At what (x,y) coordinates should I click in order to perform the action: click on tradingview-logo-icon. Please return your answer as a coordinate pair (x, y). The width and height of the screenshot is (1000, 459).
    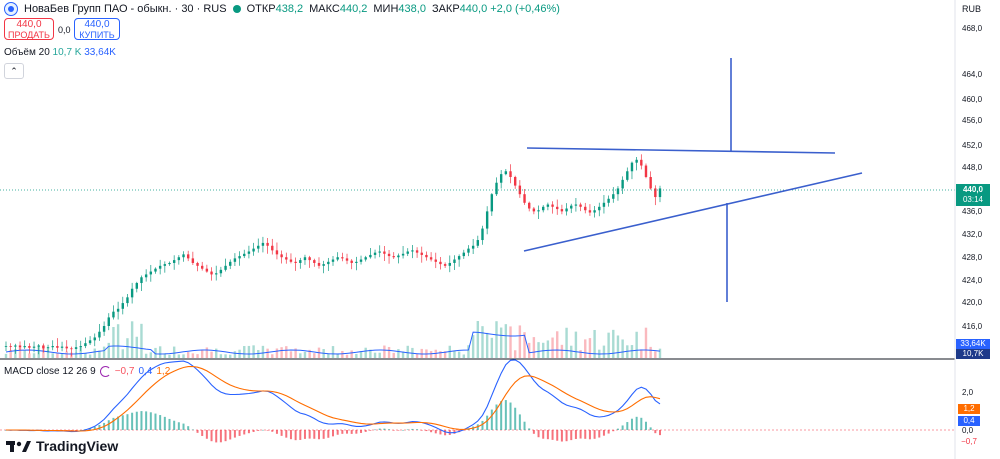
    Looking at the image, I should click on (18, 446).